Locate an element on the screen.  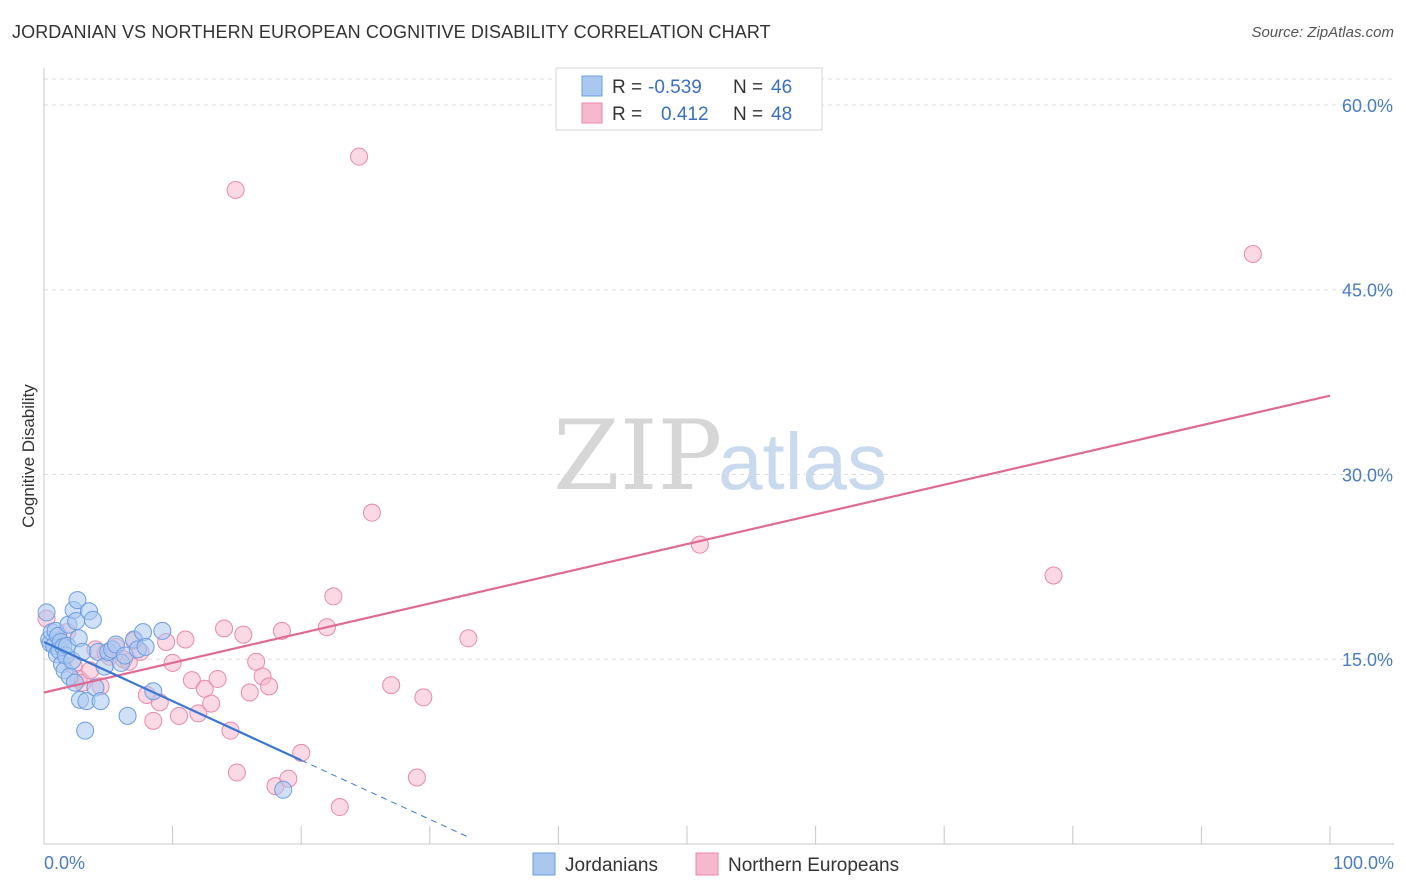
y-axis-label: Cognitive Disability is located at coordinates (28, 456).